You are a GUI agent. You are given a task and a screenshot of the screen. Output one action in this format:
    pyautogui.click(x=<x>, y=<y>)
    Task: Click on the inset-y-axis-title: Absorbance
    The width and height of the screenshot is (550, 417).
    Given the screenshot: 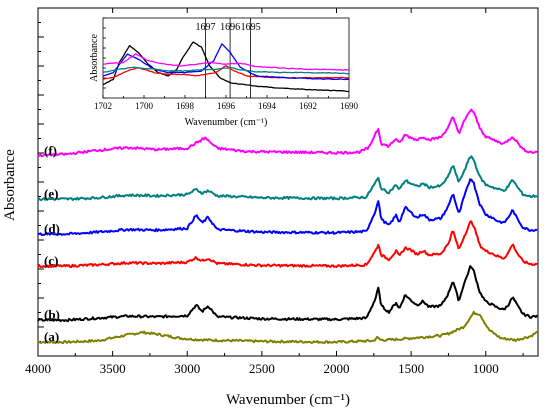 What is the action you would take?
    pyautogui.click(x=94, y=58)
    